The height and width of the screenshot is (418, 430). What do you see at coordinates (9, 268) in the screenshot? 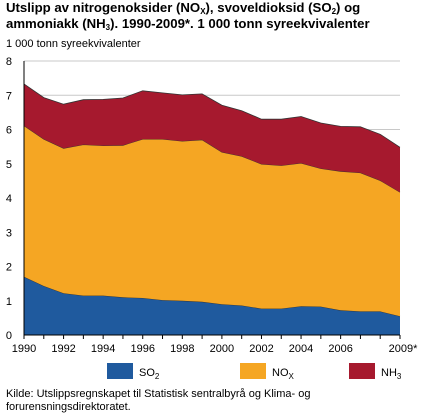
I see `y-tick-label: 2` at bounding box center [9, 268].